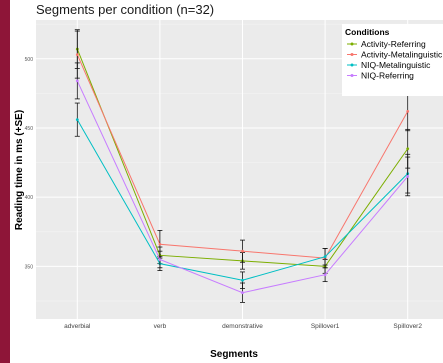 The height and width of the screenshot is (363, 443). What do you see at coordinates (402, 55) in the screenshot?
I see `legend-label: Activity-Metalinguistic` at bounding box center [402, 55].